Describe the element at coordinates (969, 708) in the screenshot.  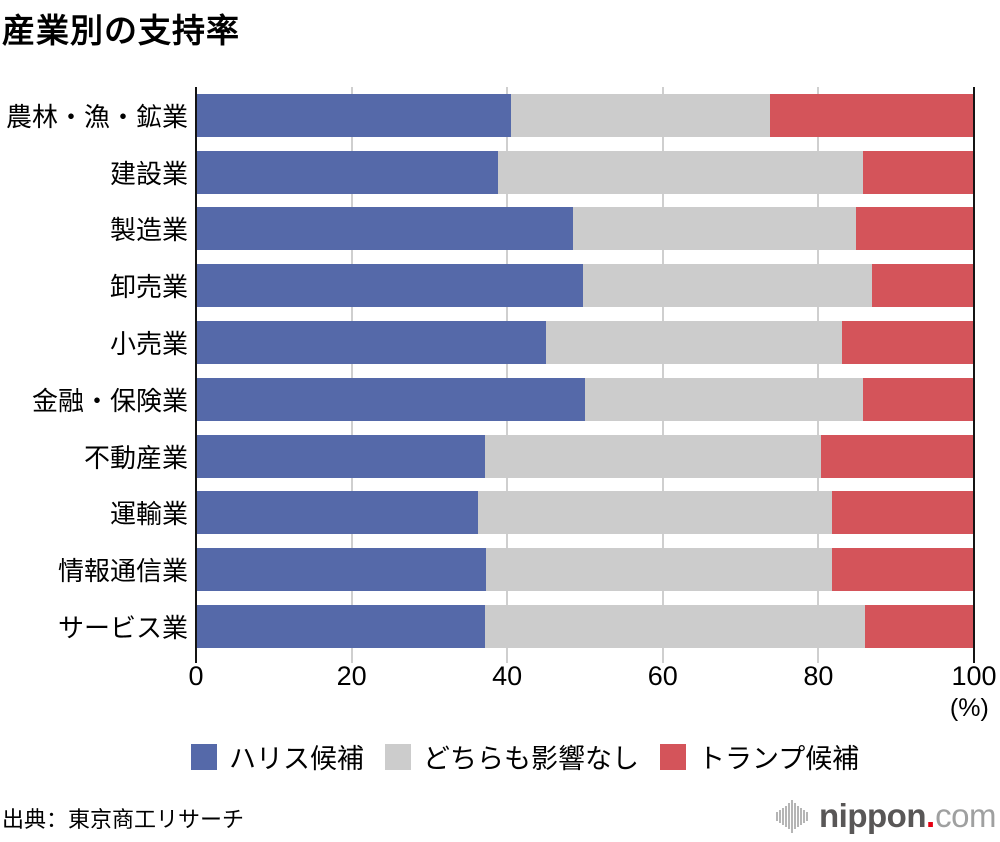
I see `x-axis-unit-label: (%)` at that location.